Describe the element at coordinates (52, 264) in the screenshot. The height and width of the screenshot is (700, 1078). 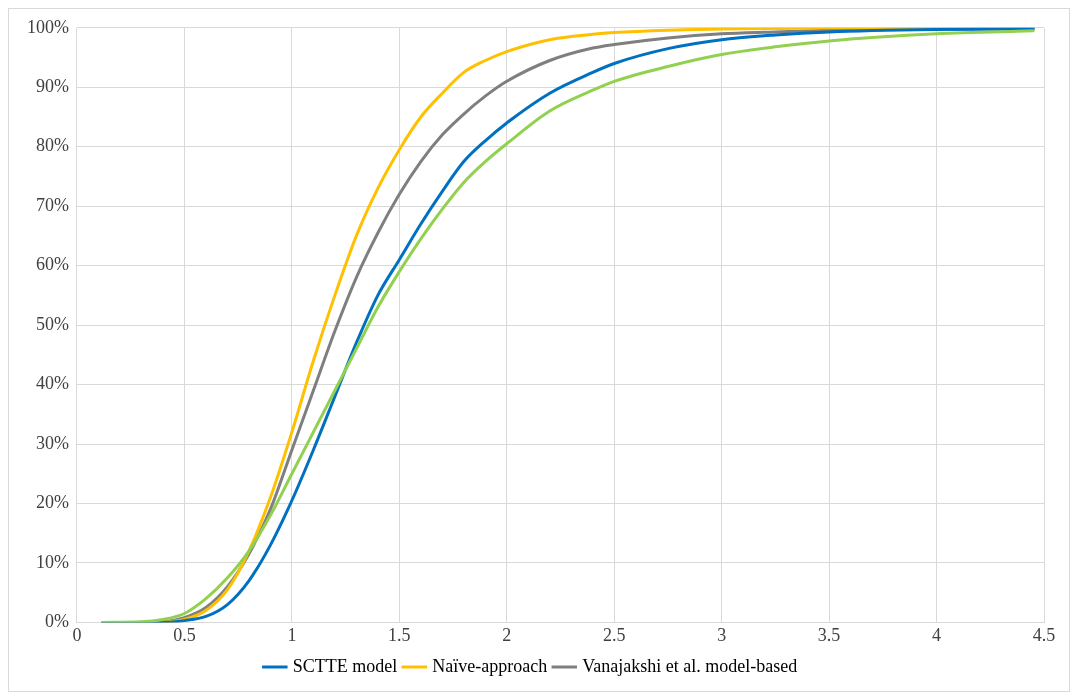
I see `y-tick-label: 60%` at that location.